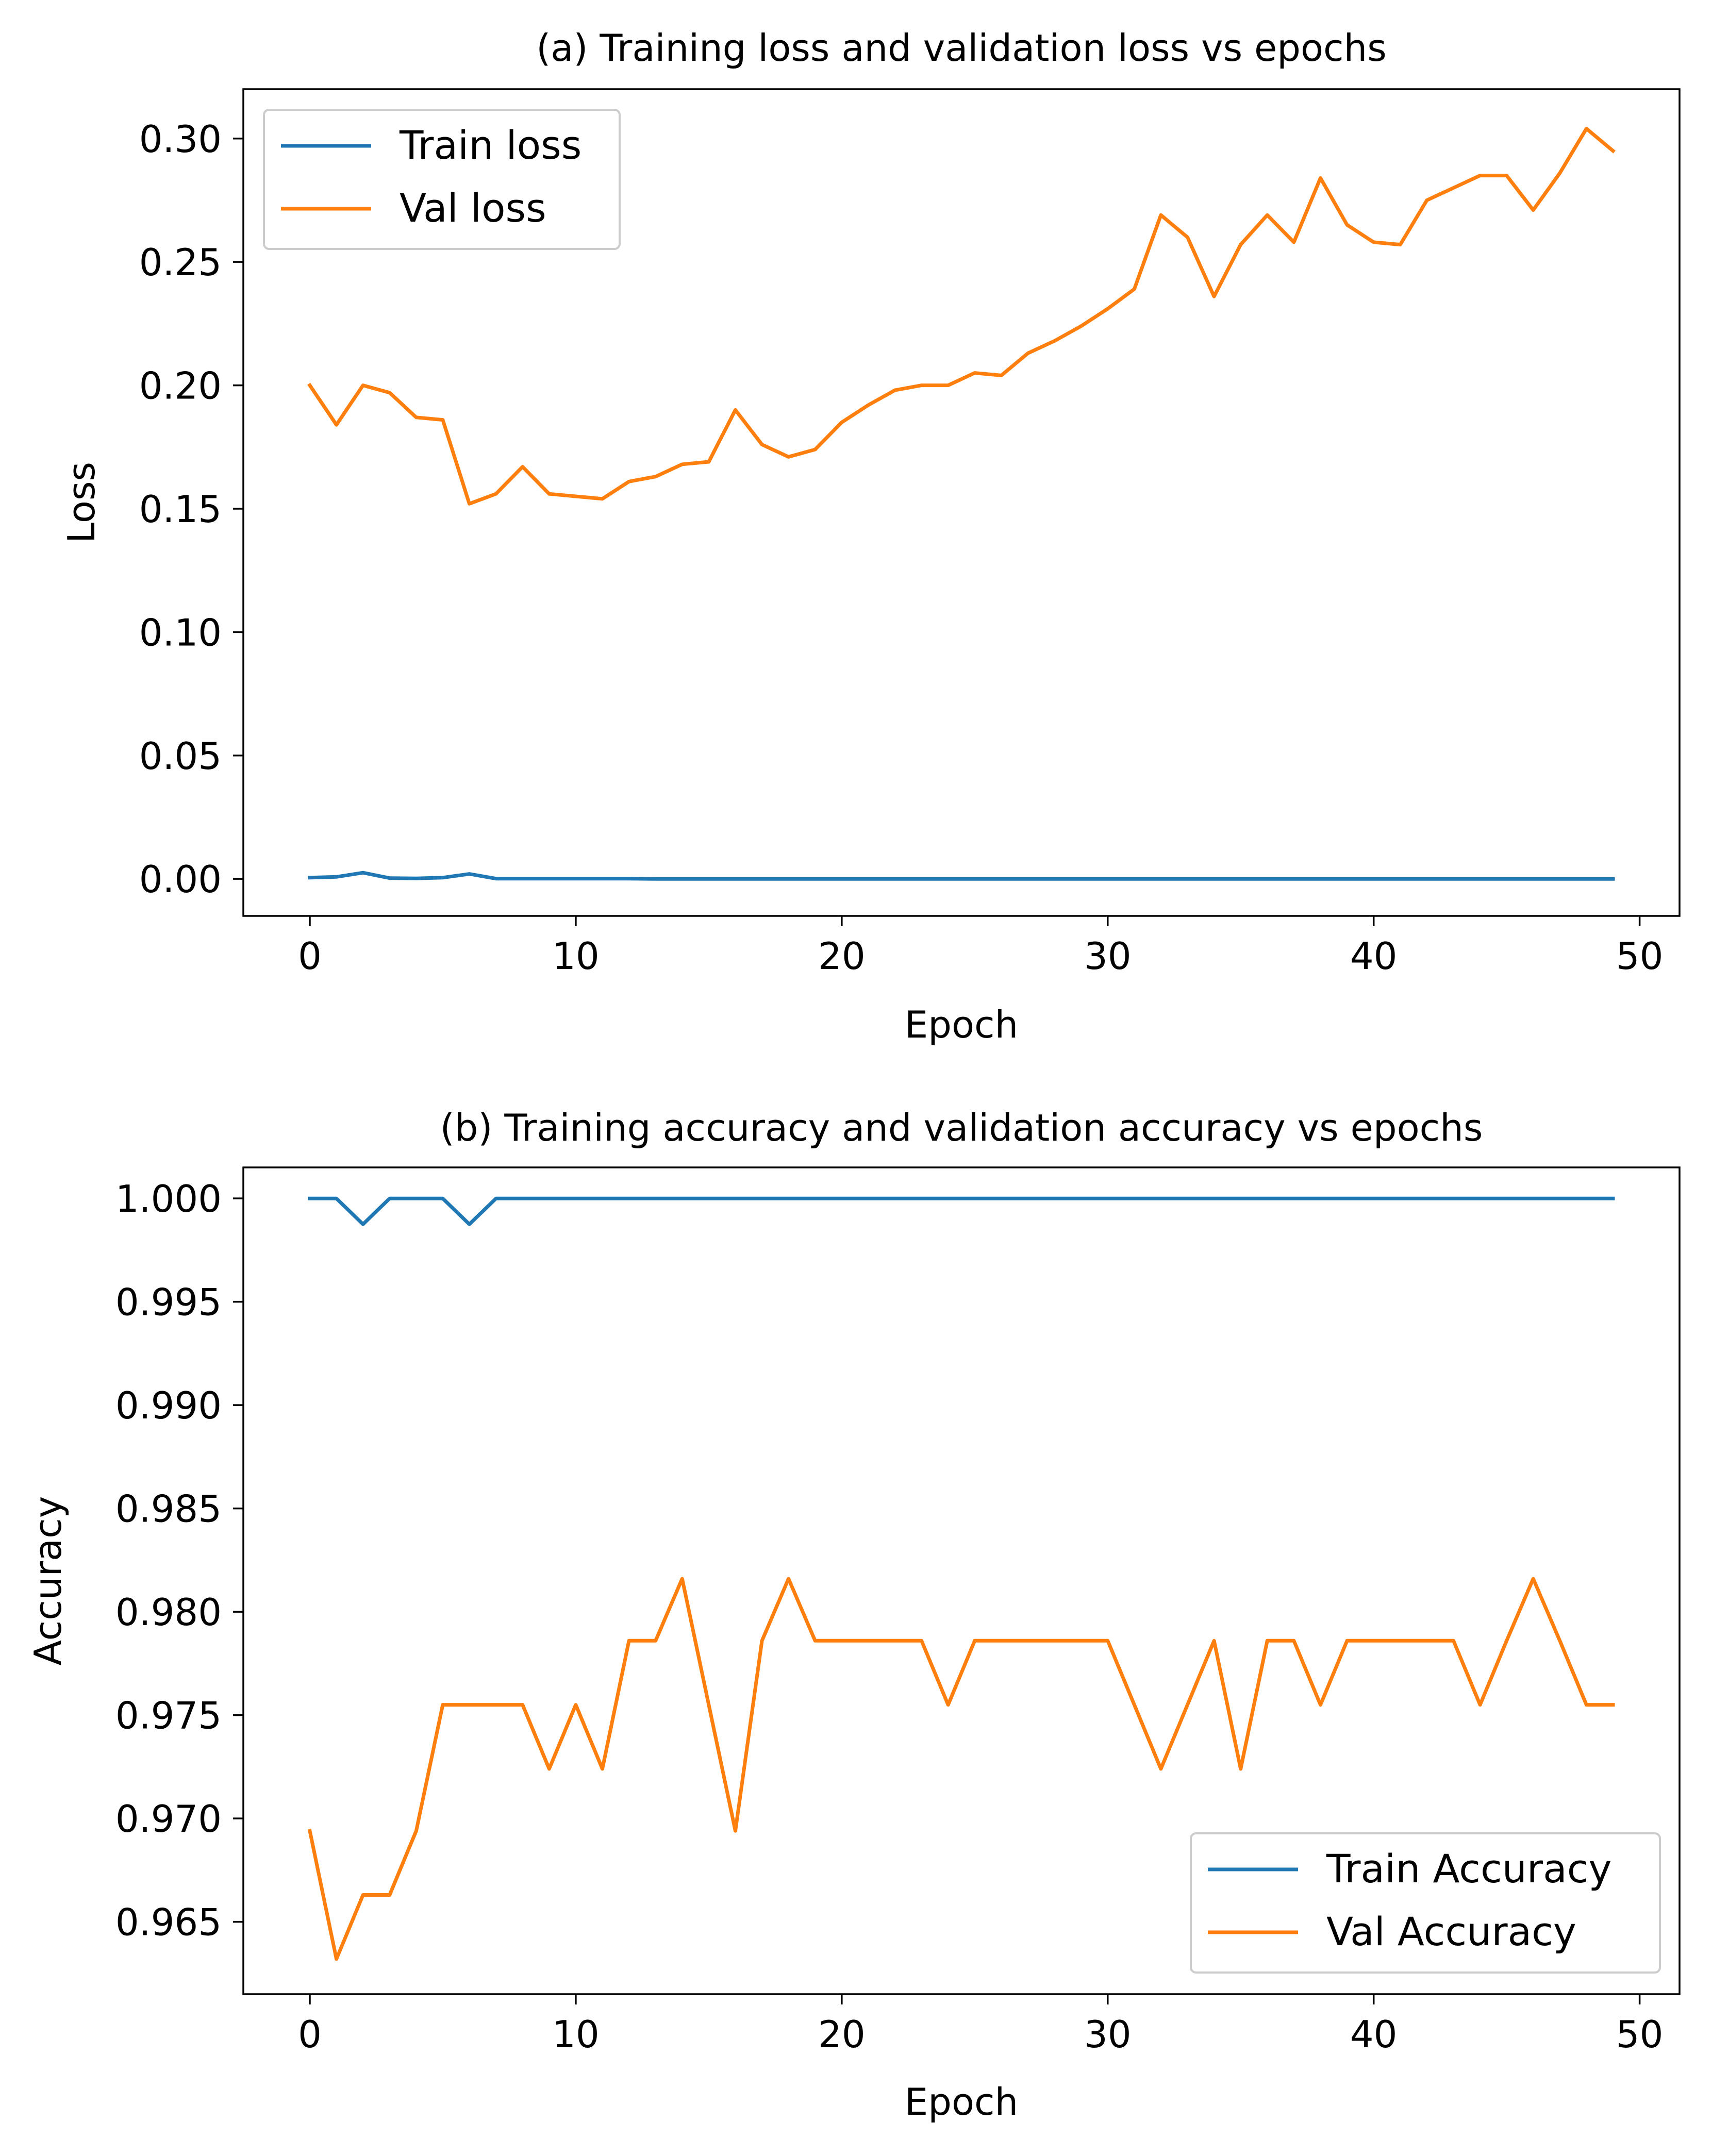  I want to click on accuracy-y-tick-label: 0.990, so click(168, 1405).